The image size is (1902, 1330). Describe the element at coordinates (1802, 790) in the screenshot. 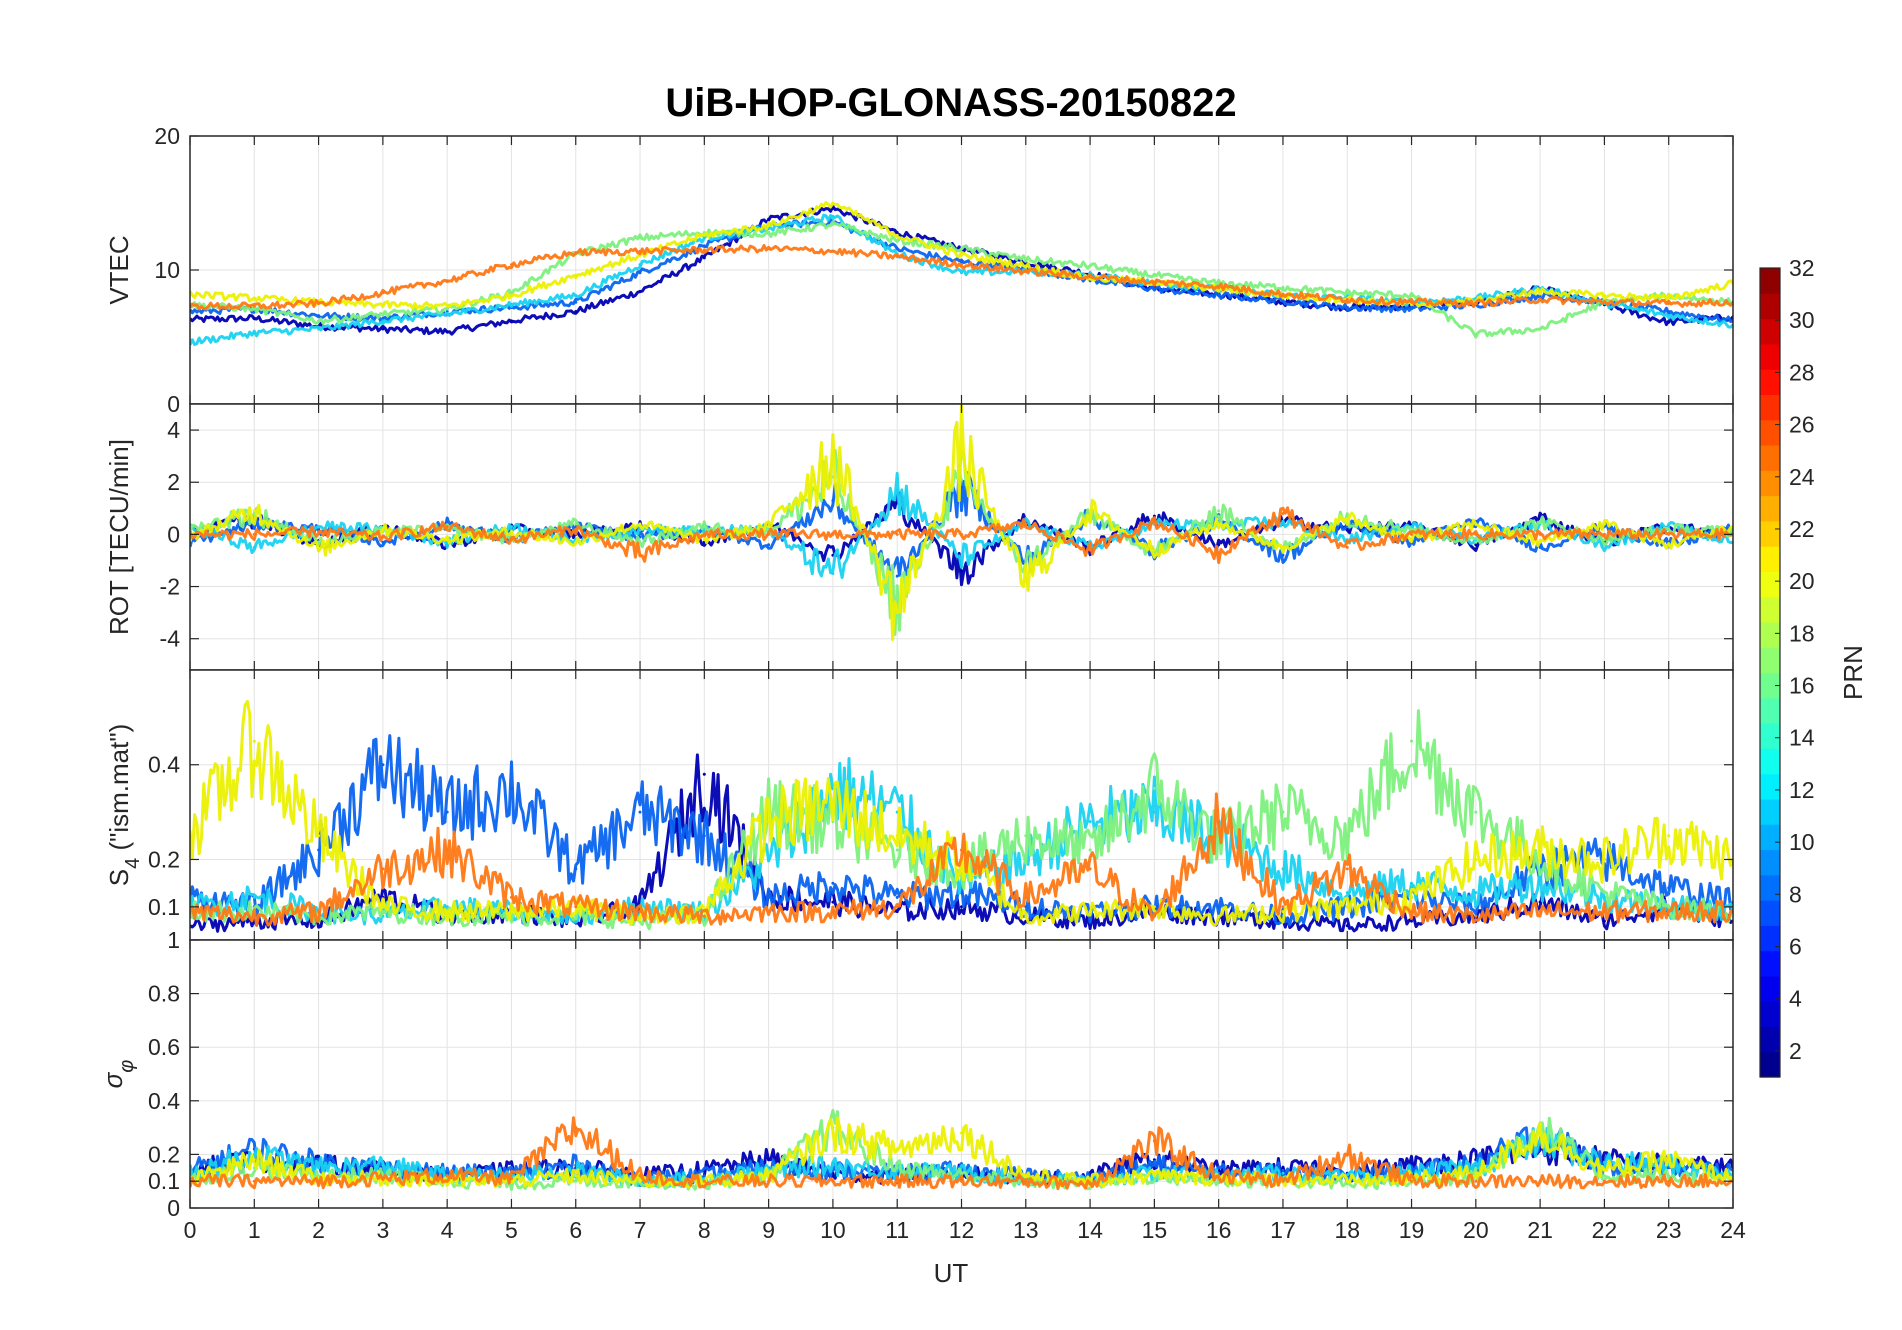

I see `colorbar-tick-label: 12` at that location.